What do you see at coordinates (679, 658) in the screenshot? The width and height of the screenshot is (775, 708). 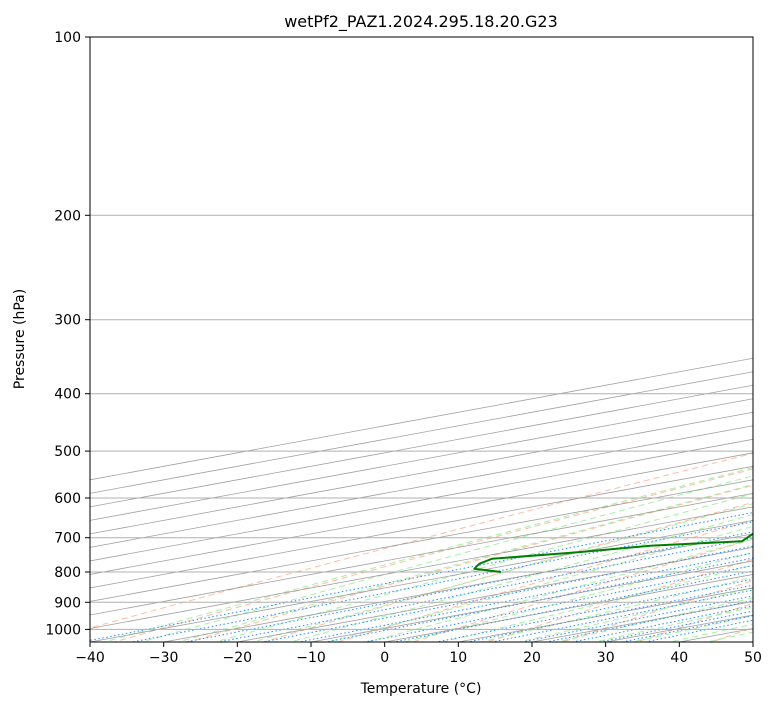 I see `x-tick-label: 40` at bounding box center [679, 658].